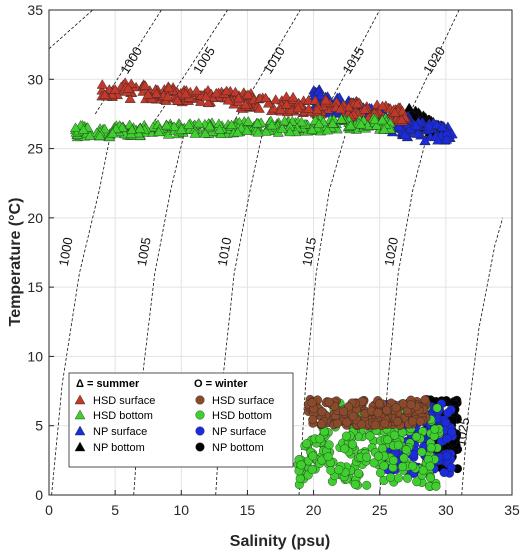 Image resolution: width=522 pixels, height=550 pixels. I want to click on isopycnal-label-top: 1005, so click(204, 60).